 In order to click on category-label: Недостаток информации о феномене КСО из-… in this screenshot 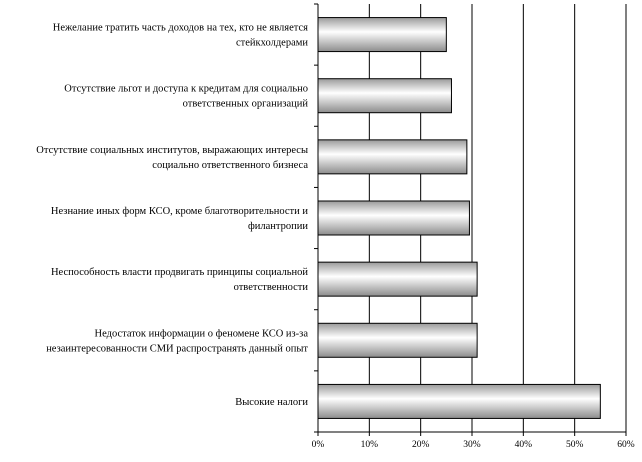, I will do `click(202, 333)`.